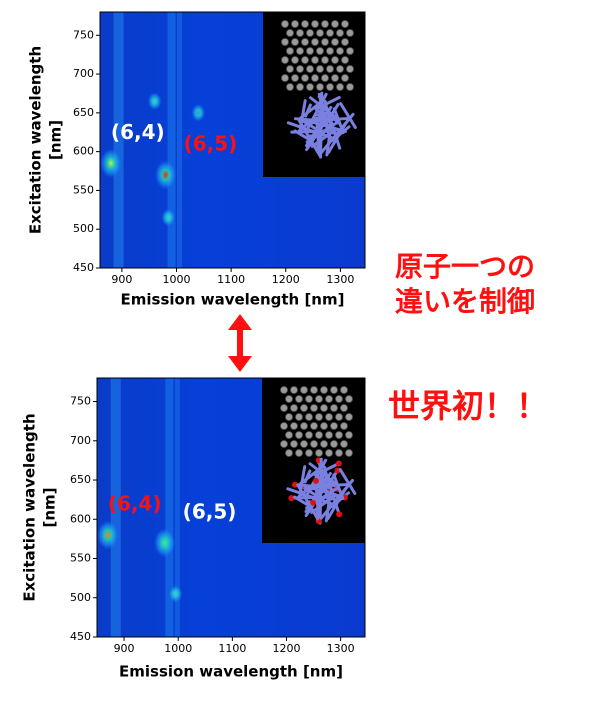 Image resolution: width=604 pixels, height=703 pixels. I want to click on y-tick-label: 550, so click(80, 558).